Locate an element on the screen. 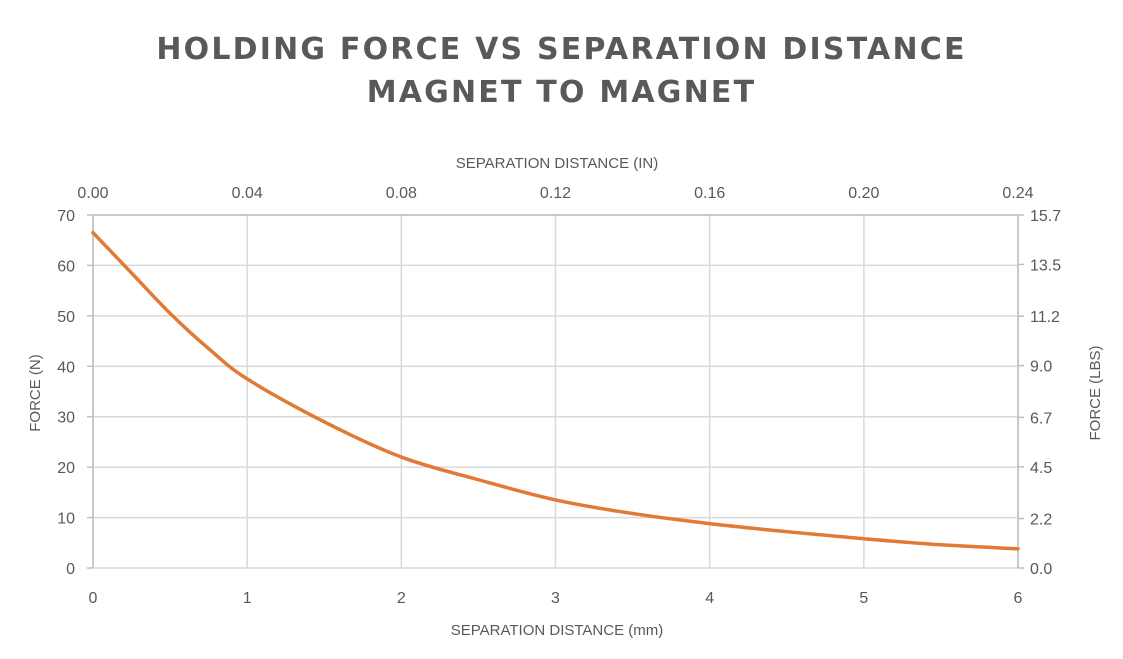  y-tick-label: 30 is located at coordinates (66, 418).